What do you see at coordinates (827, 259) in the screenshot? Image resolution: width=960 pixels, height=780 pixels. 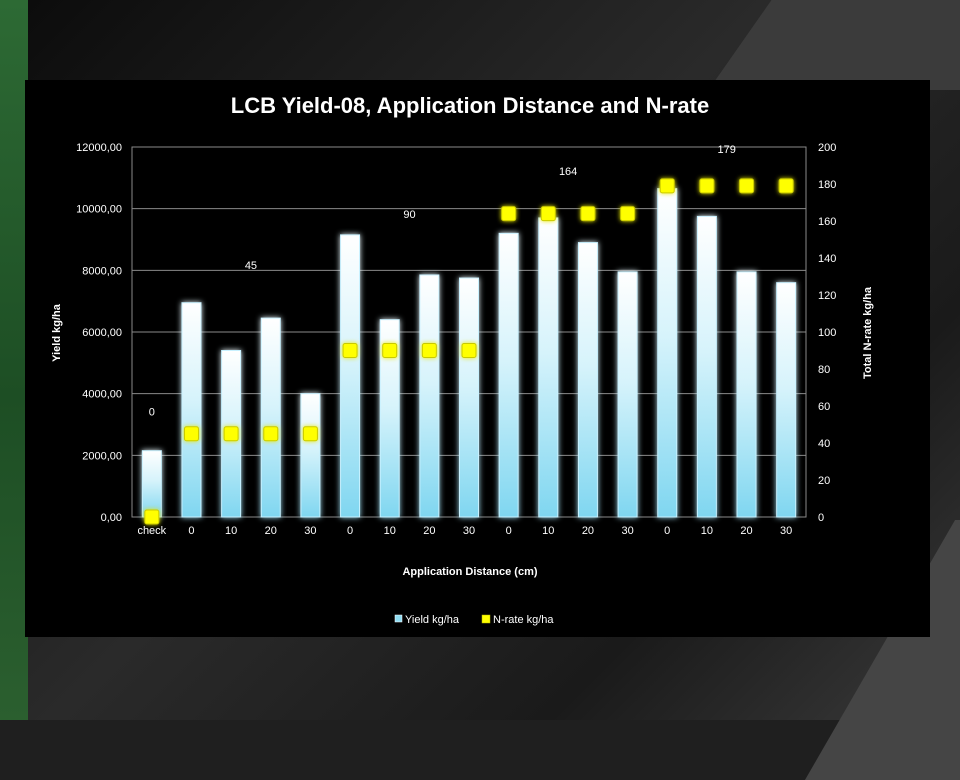 I see `y2-tick-label: 140` at bounding box center [827, 259].